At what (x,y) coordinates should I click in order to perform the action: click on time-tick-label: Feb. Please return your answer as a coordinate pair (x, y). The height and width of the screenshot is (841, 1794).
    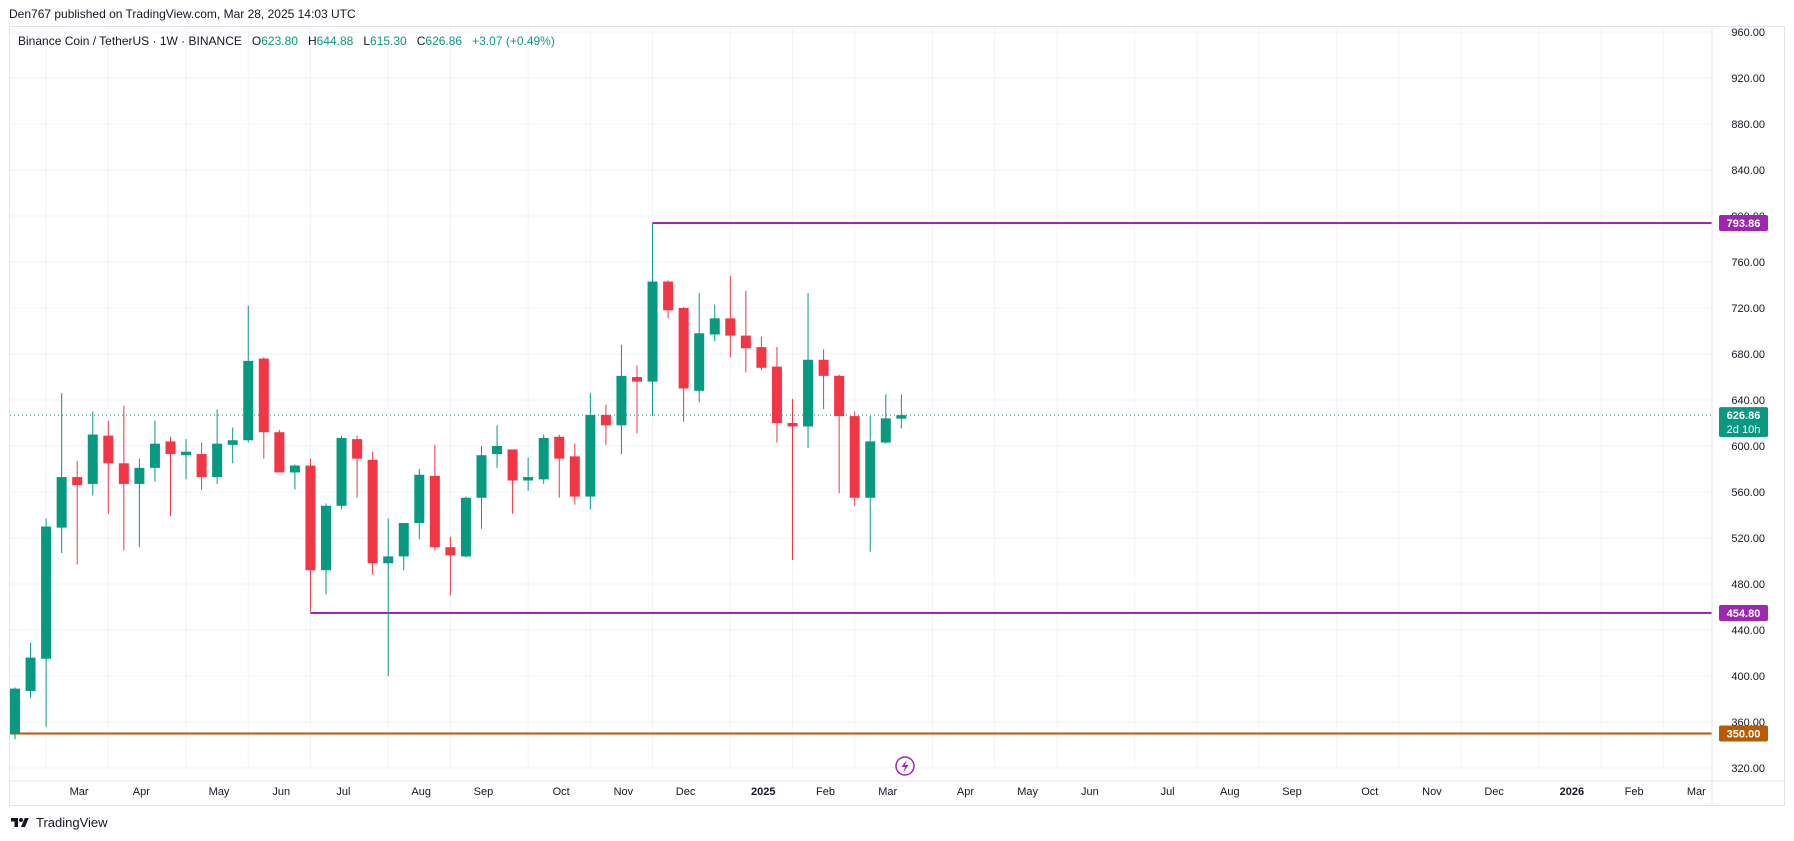
    Looking at the image, I should click on (825, 792).